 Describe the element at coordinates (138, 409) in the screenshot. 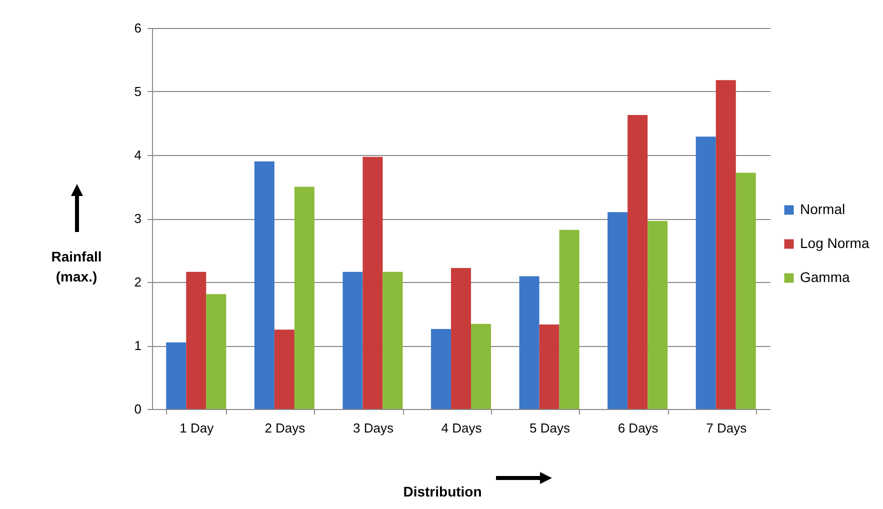

I see `y-tick-label: 0` at that location.